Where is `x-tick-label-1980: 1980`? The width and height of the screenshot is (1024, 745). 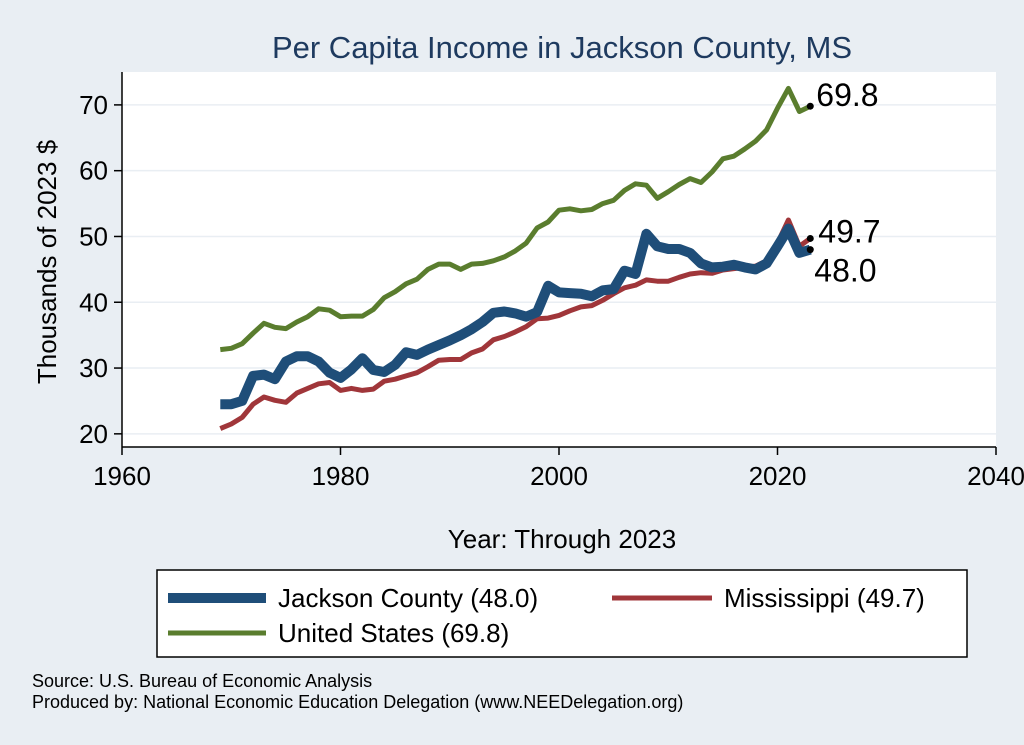
x-tick-label-1980: 1980 is located at coordinates (341, 476).